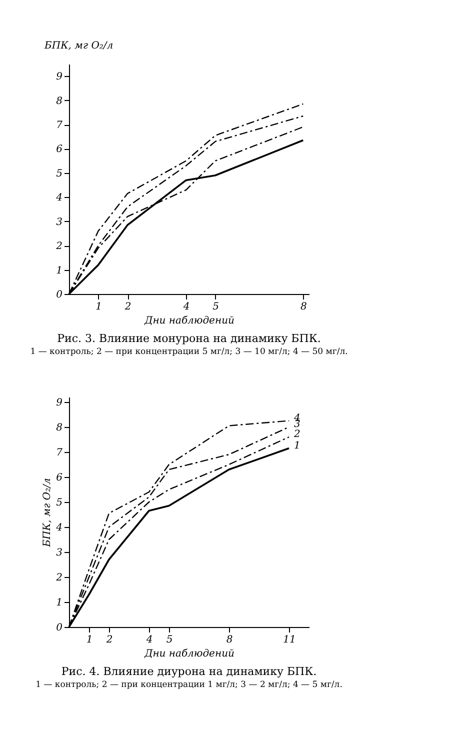 This screenshot has height=746, width=450. I want to click on x-tick-label: 11, so click(289, 640).